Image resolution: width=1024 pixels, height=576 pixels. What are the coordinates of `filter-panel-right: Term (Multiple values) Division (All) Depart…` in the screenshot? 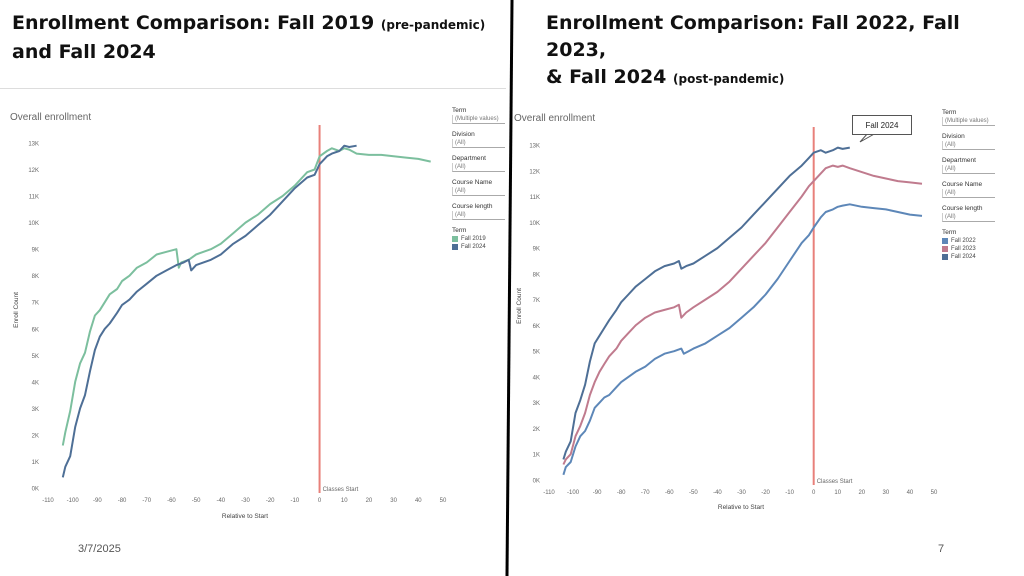 It's located at (968, 181).